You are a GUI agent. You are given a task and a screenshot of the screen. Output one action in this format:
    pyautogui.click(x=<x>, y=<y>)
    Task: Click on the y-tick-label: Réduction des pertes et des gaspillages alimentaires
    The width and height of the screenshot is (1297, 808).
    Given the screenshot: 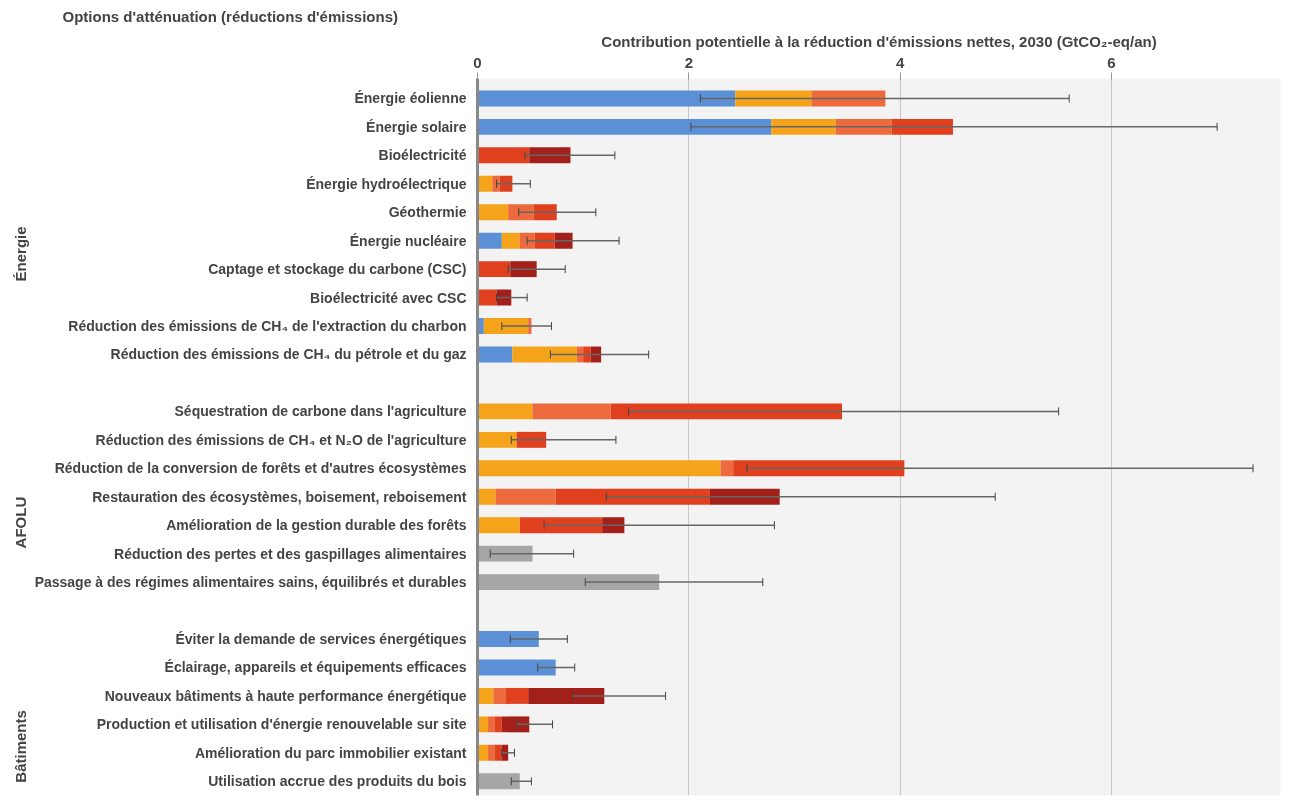 What is the action you would take?
    pyautogui.click(x=290, y=553)
    